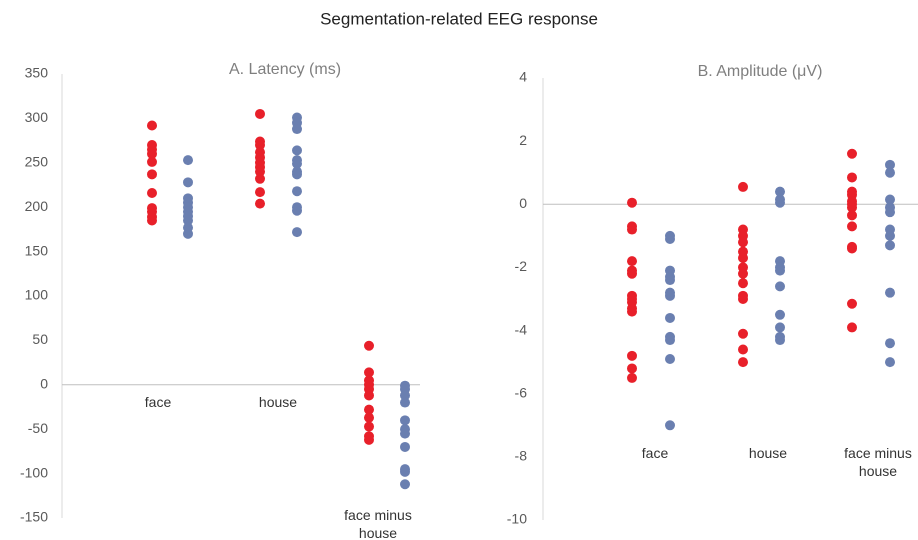  I want to click on y-tick-label: 350, so click(37, 73).